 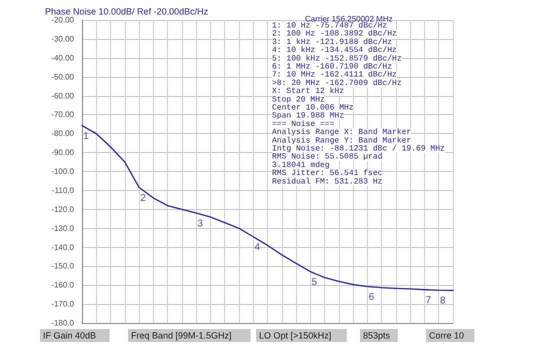 I want to click on y-tick-label: -150.0, so click(x=63, y=266).